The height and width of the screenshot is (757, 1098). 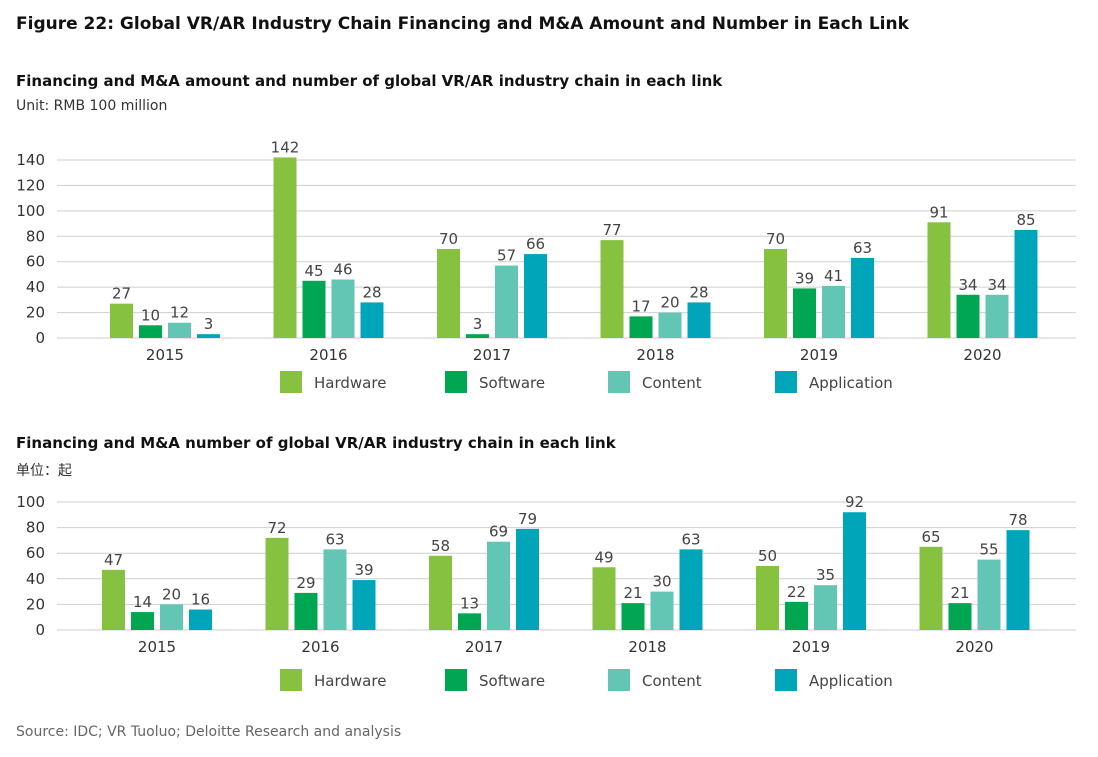 I want to click on chart2-bar-software-2017, so click(x=469, y=621).